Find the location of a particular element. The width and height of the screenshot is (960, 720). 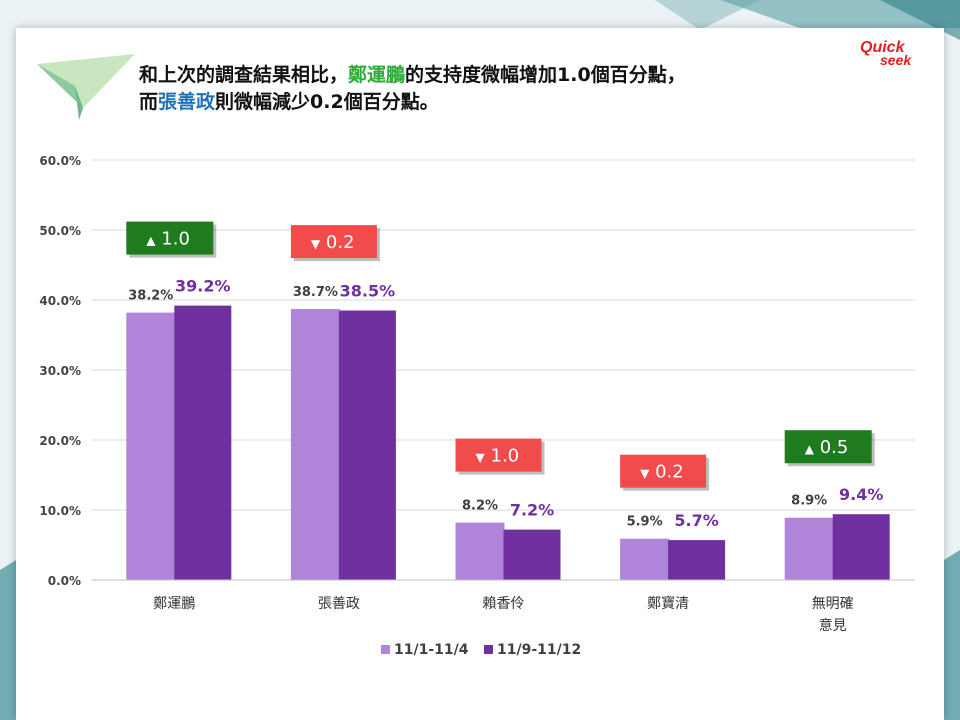

data-label-series-1: 8.2% is located at coordinates (480, 506).